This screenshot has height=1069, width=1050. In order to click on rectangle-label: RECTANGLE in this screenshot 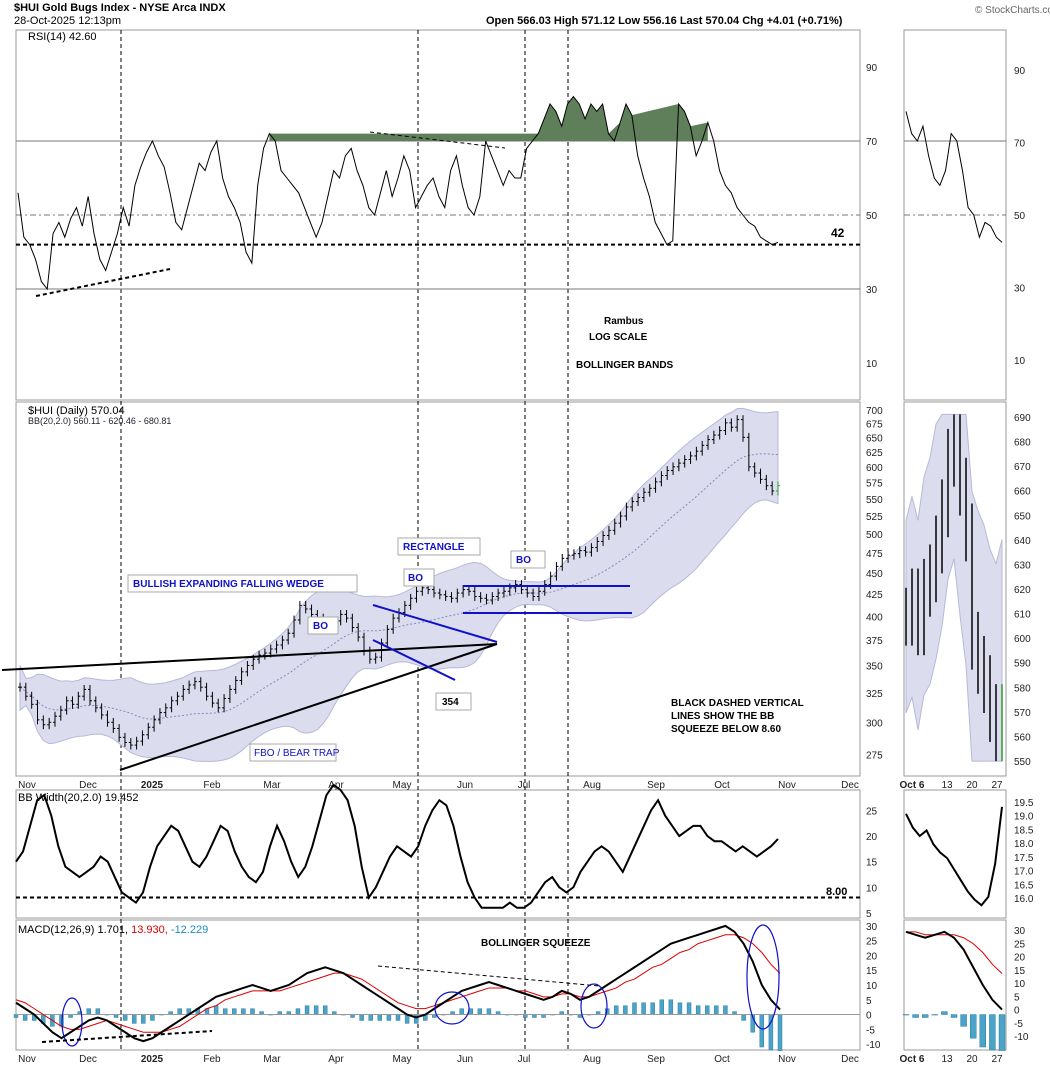, I will do `click(434, 547)`.